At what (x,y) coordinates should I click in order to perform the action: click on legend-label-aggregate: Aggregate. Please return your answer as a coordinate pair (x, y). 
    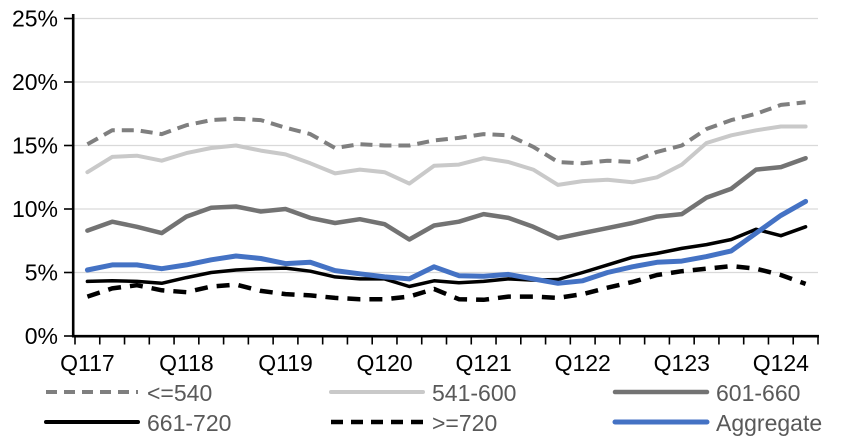
    Looking at the image, I should click on (769, 423).